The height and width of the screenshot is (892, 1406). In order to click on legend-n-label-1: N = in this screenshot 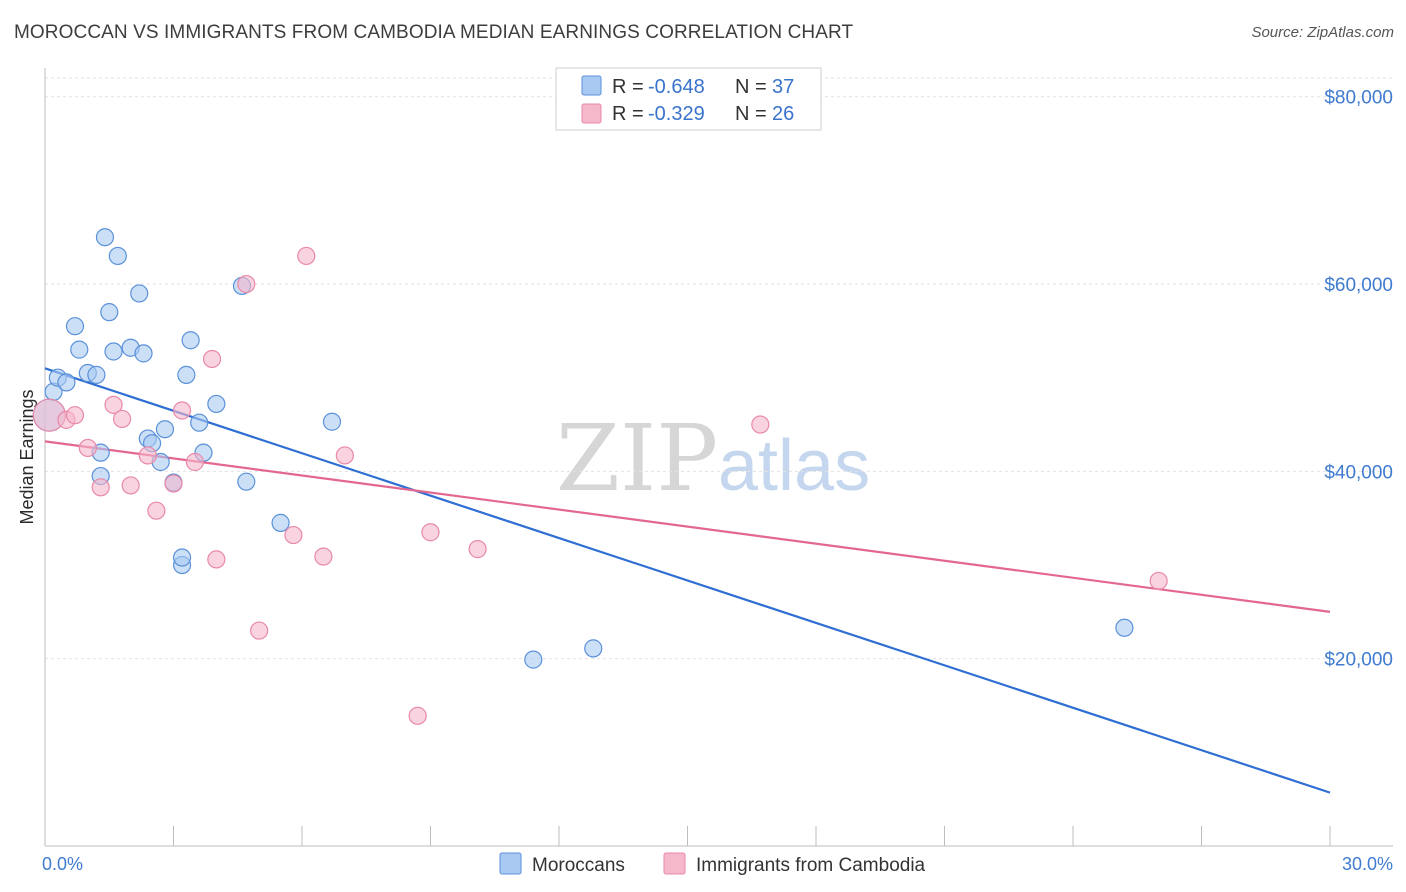, I will do `click(751, 87)`.